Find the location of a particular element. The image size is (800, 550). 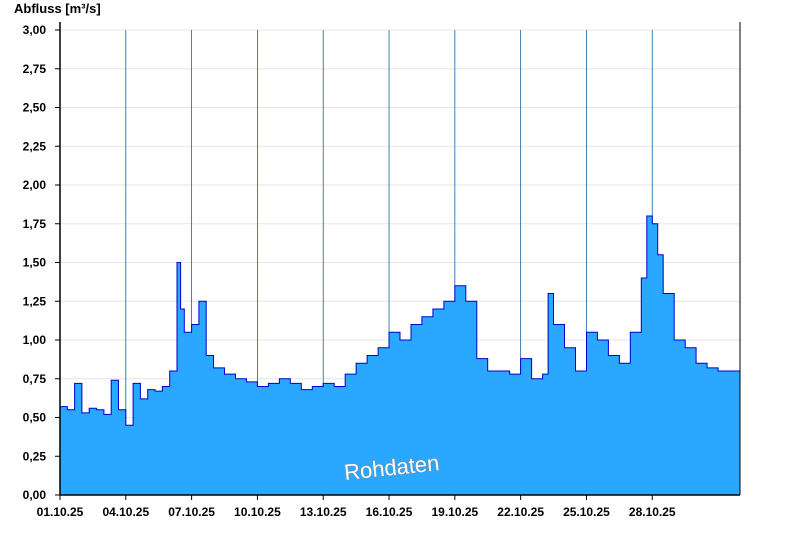

x-tick-label-4: 13.10.25 is located at coordinates (323, 512).